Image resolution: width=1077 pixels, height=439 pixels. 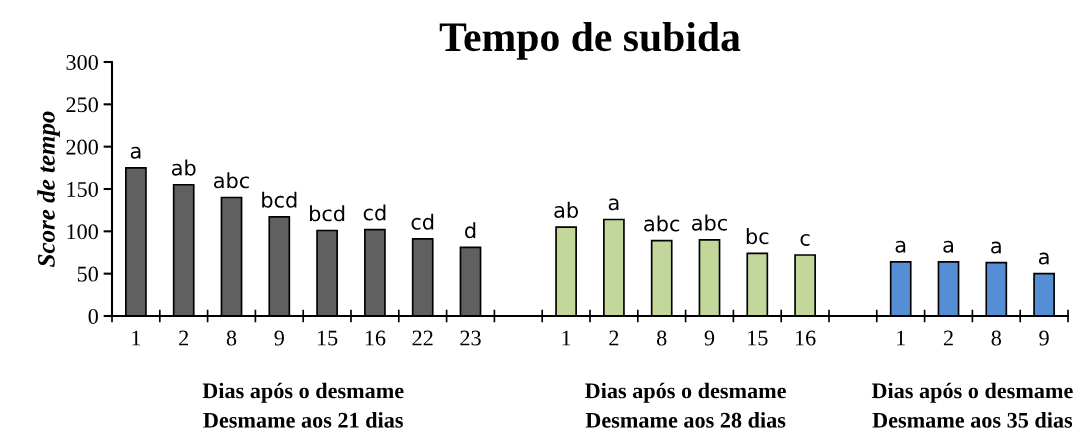 What do you see at coordinates (470, 230) in the screenshot?
I see `data-label: d` at bounding box center [470, 230].